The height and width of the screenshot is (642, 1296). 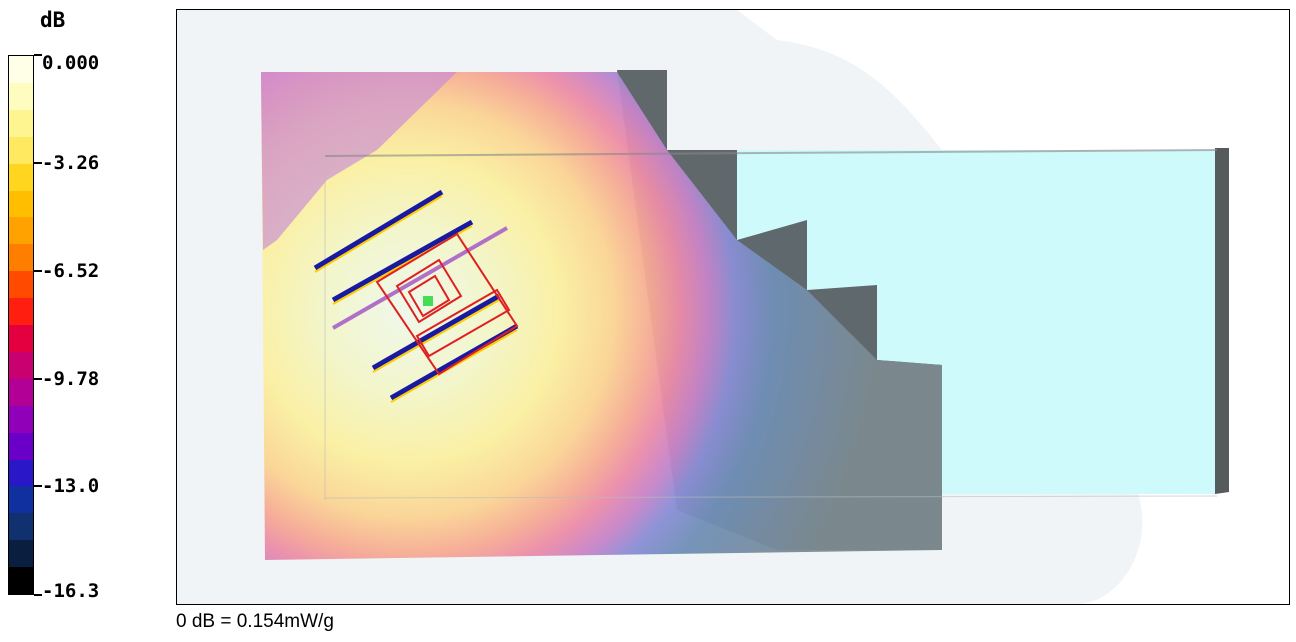 What do you see at coordinates (53, 20) in the screenshot?
I see `colorbar-unit-label: dB` at bounding box center [53, 20].